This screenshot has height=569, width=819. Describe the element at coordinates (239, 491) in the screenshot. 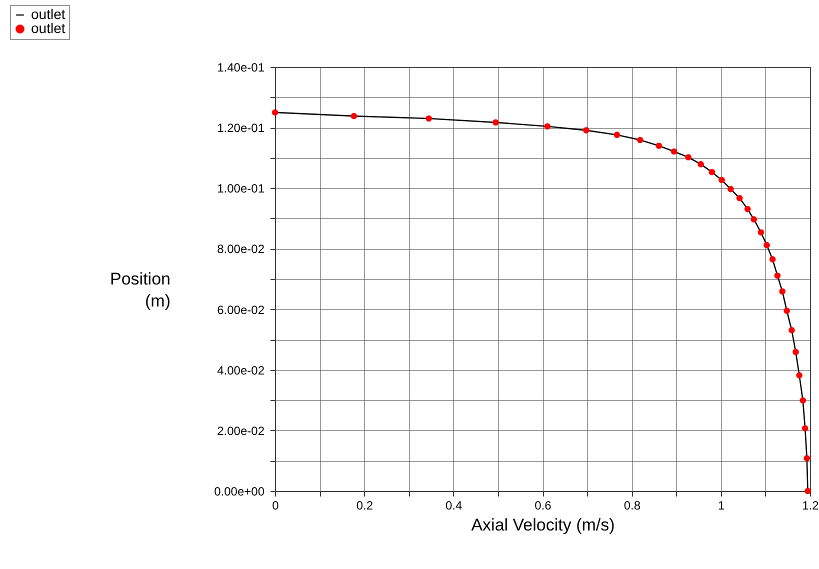

I see `y-tick-label: 0.00e+00` at that location.